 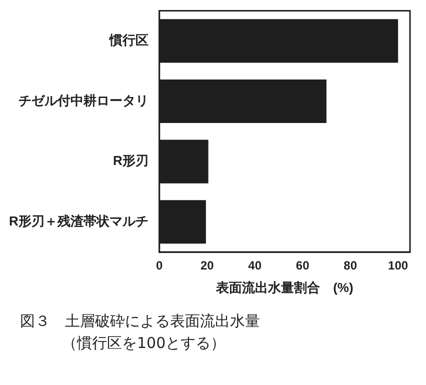 I want to click on y-tick-label: チゼル付中耕ロータリ, so click(x=83, y=100).